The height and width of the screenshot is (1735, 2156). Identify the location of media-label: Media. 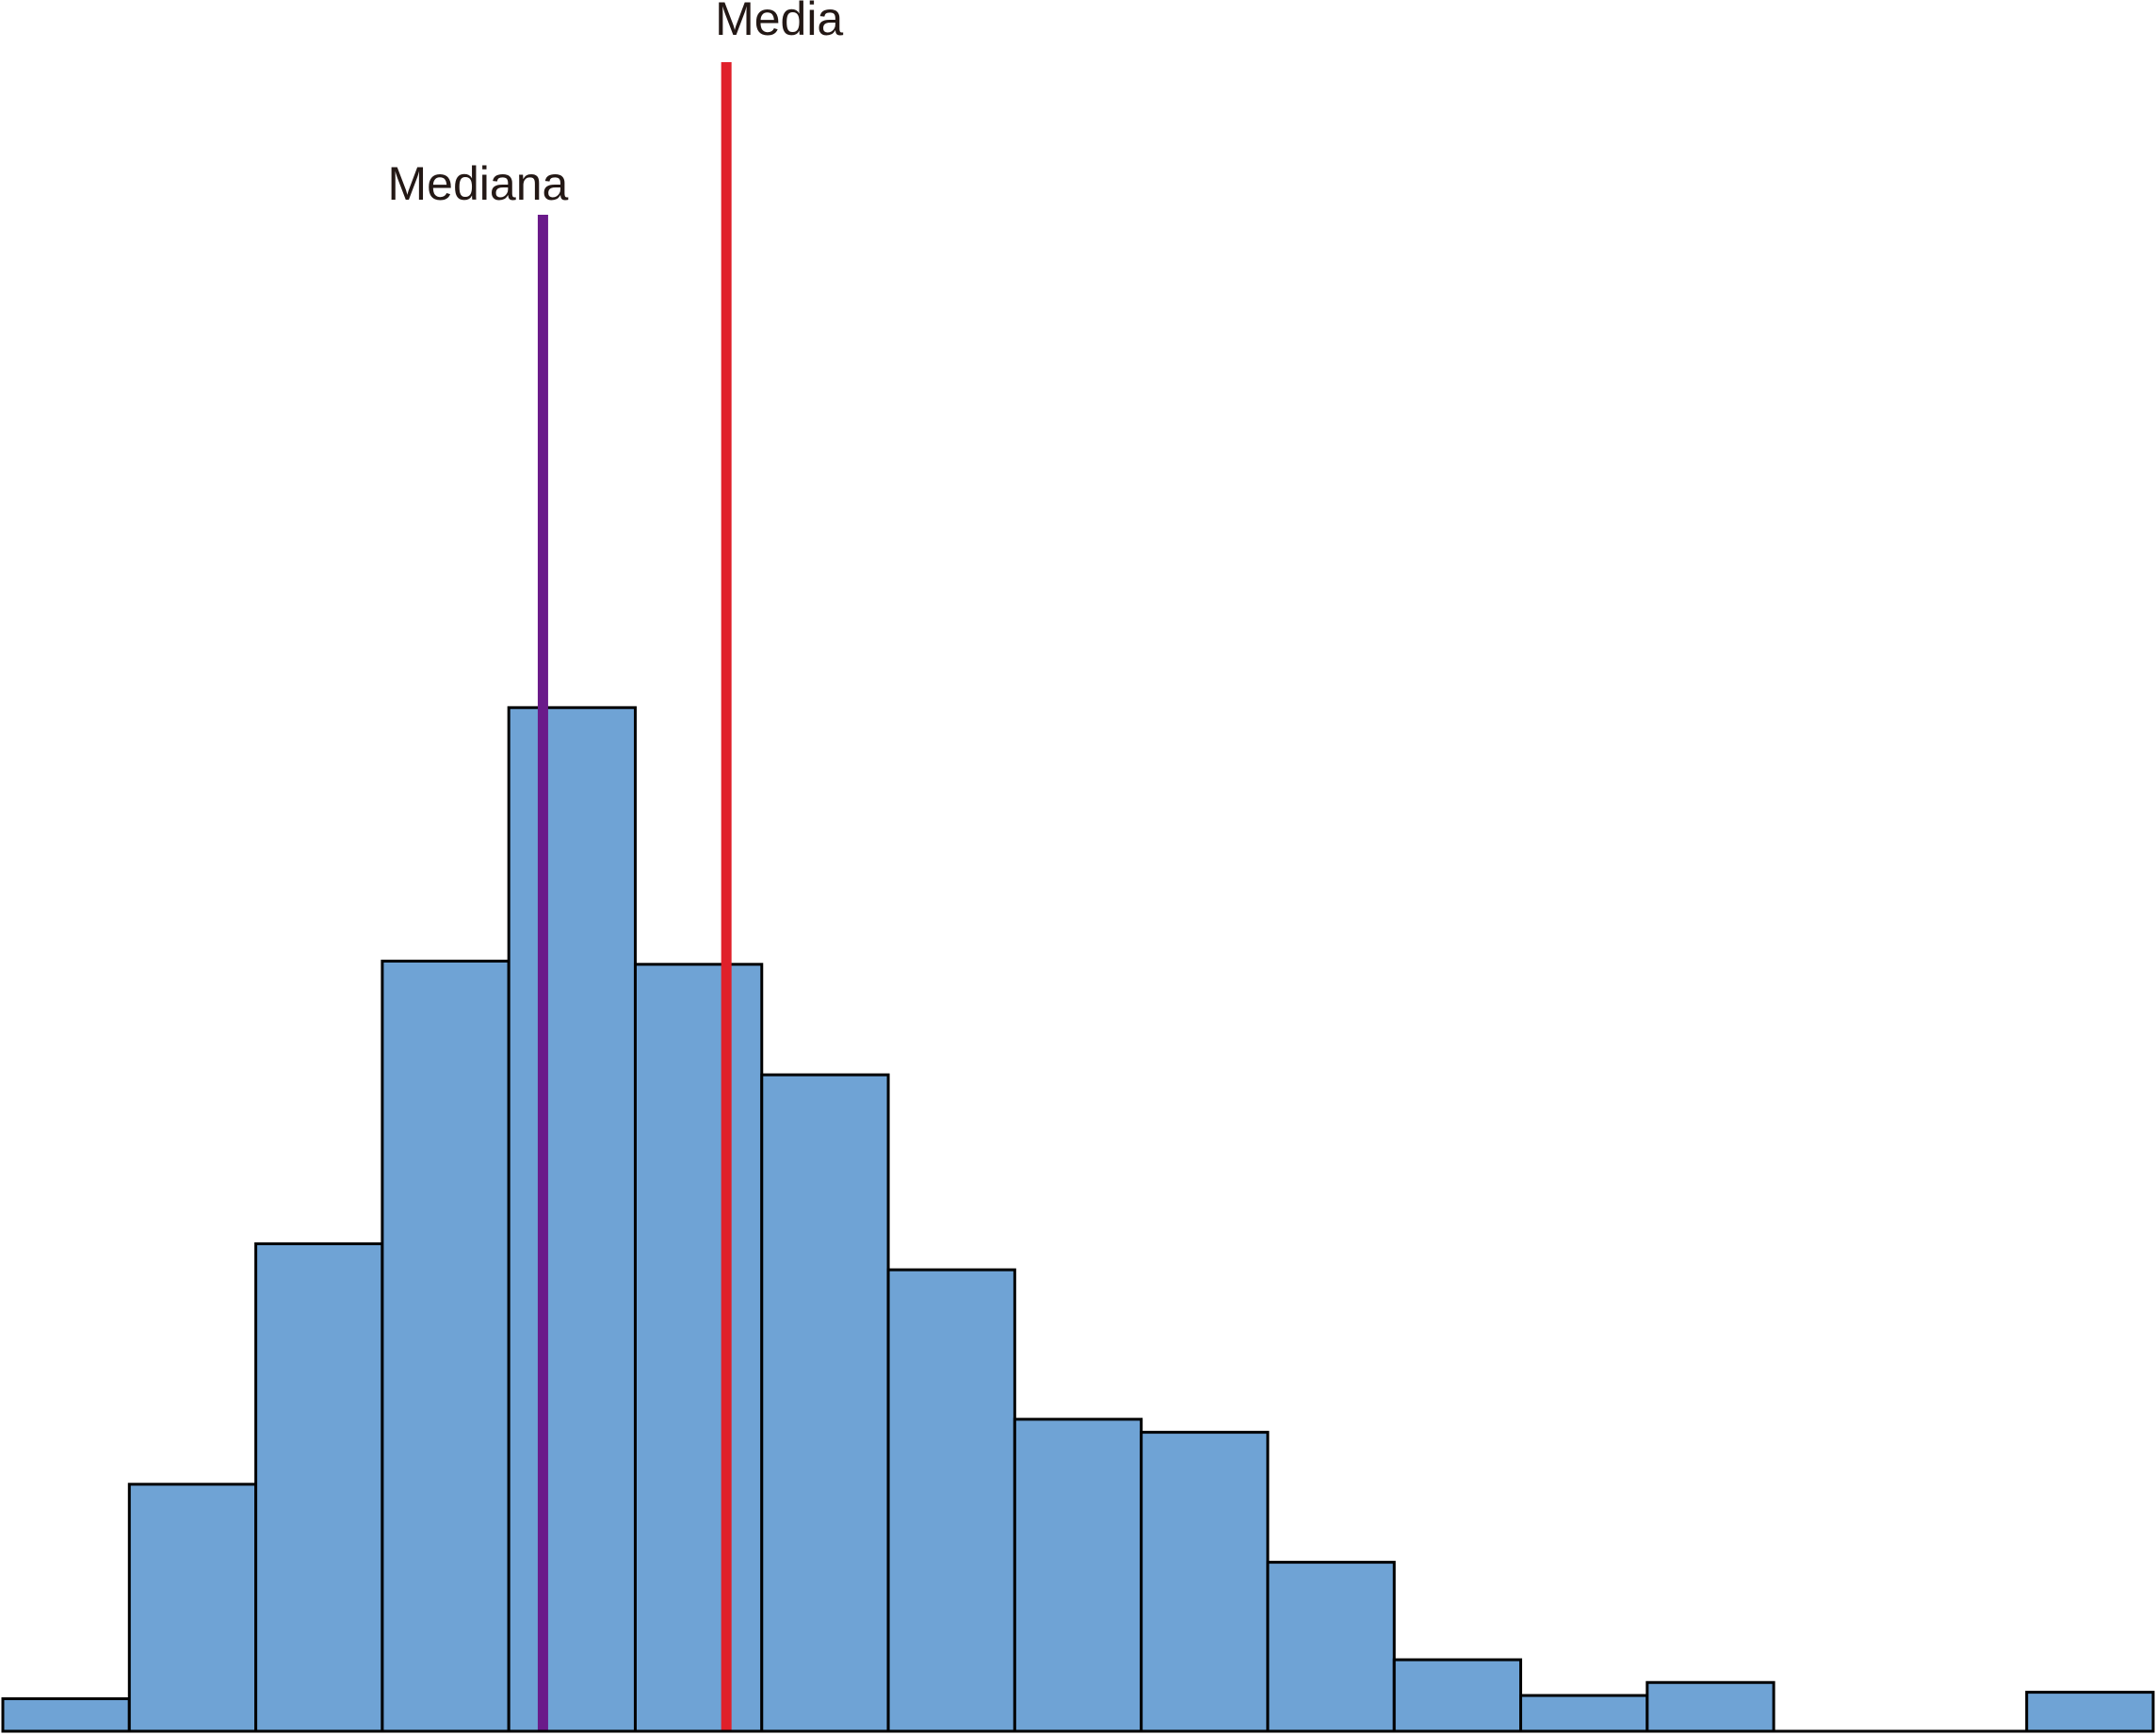
(779, 22).